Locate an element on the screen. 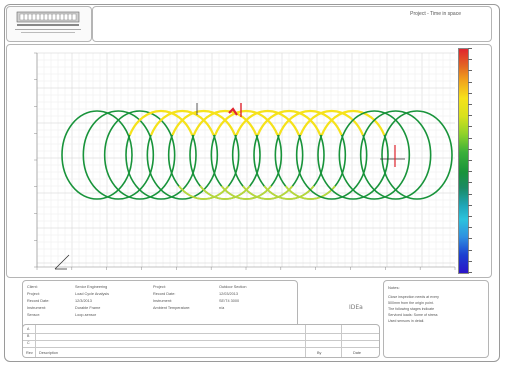  color-scale-bar is located at coordinates (463, 161).